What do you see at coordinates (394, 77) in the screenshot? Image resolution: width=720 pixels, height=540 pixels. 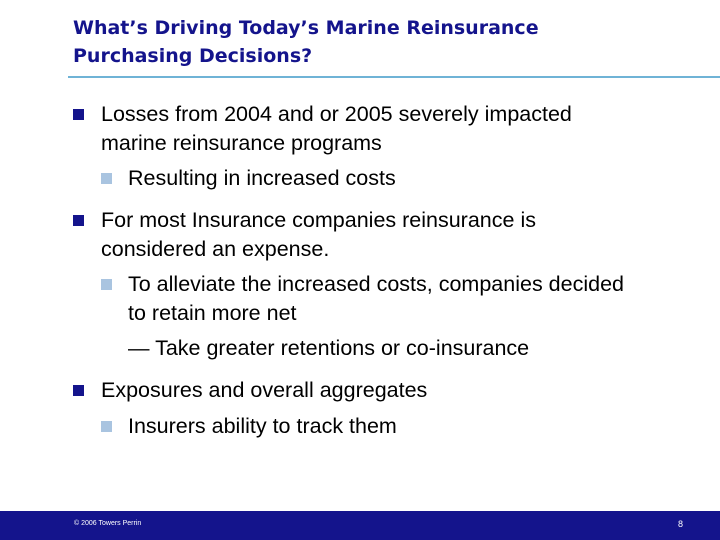 I see `title-divider` at bounding box center [394, 77].